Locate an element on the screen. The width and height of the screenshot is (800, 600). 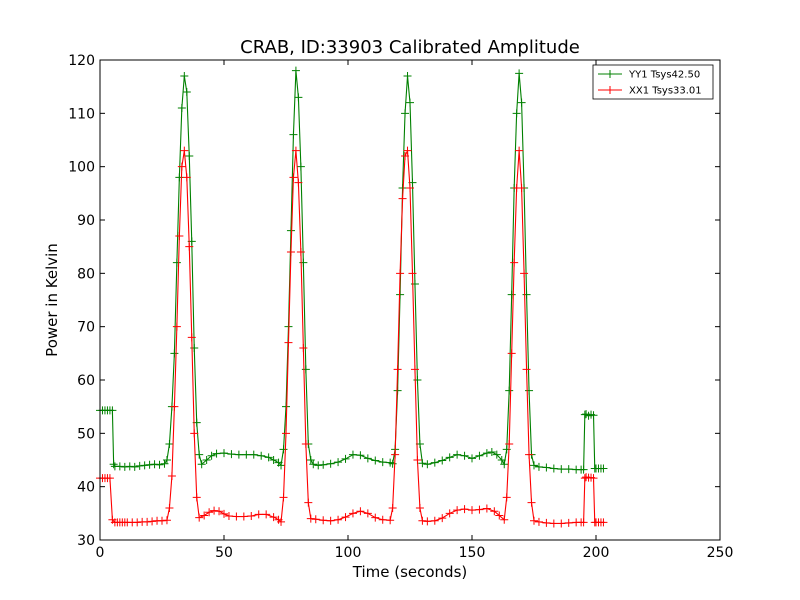
y-tick-label: 50 is located at coordinates (86, 434).